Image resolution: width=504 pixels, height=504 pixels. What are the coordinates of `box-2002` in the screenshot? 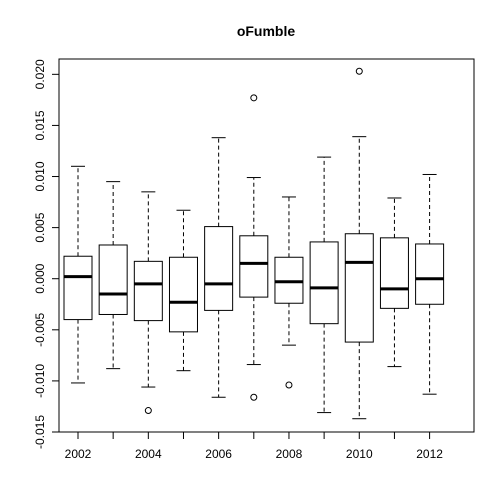 It's located at (78, 274).